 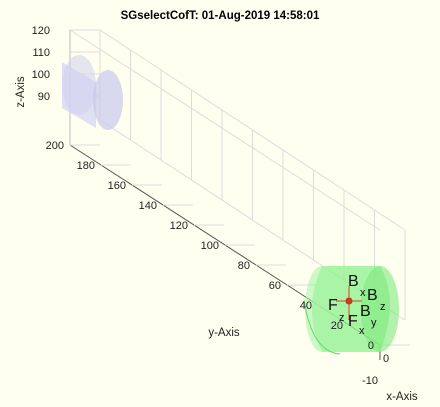 I want to click on frame-label-bz-main: B, so click(x=372, y=295).